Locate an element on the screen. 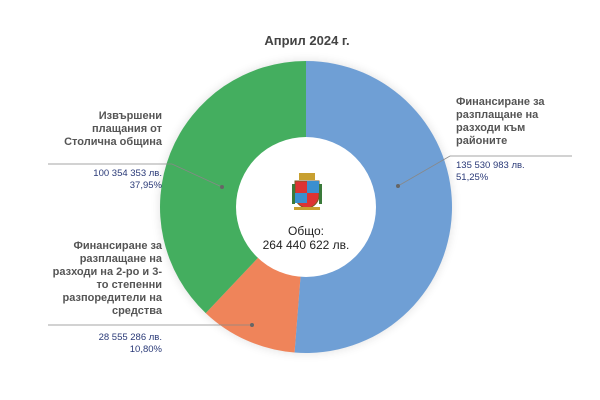  chart-title: Април 2024 г. is located at coordinates (307, 40).